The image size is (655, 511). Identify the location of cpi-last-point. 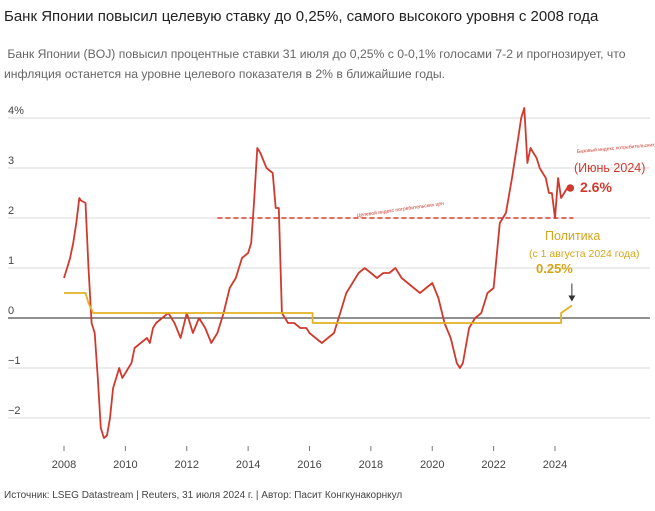
(570, 188).